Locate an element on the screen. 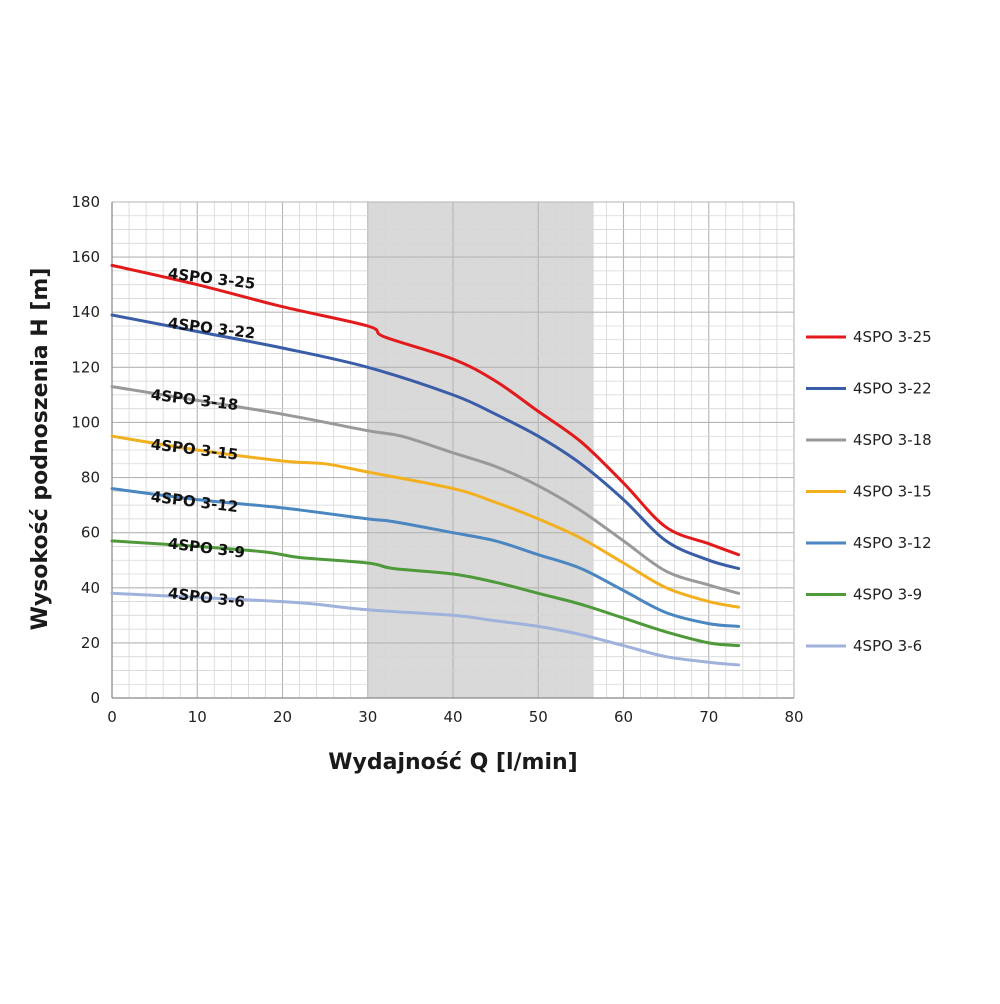  legend-label-4spo-3-22: 4SPO 3-22 is located at coordinates (892, 389).